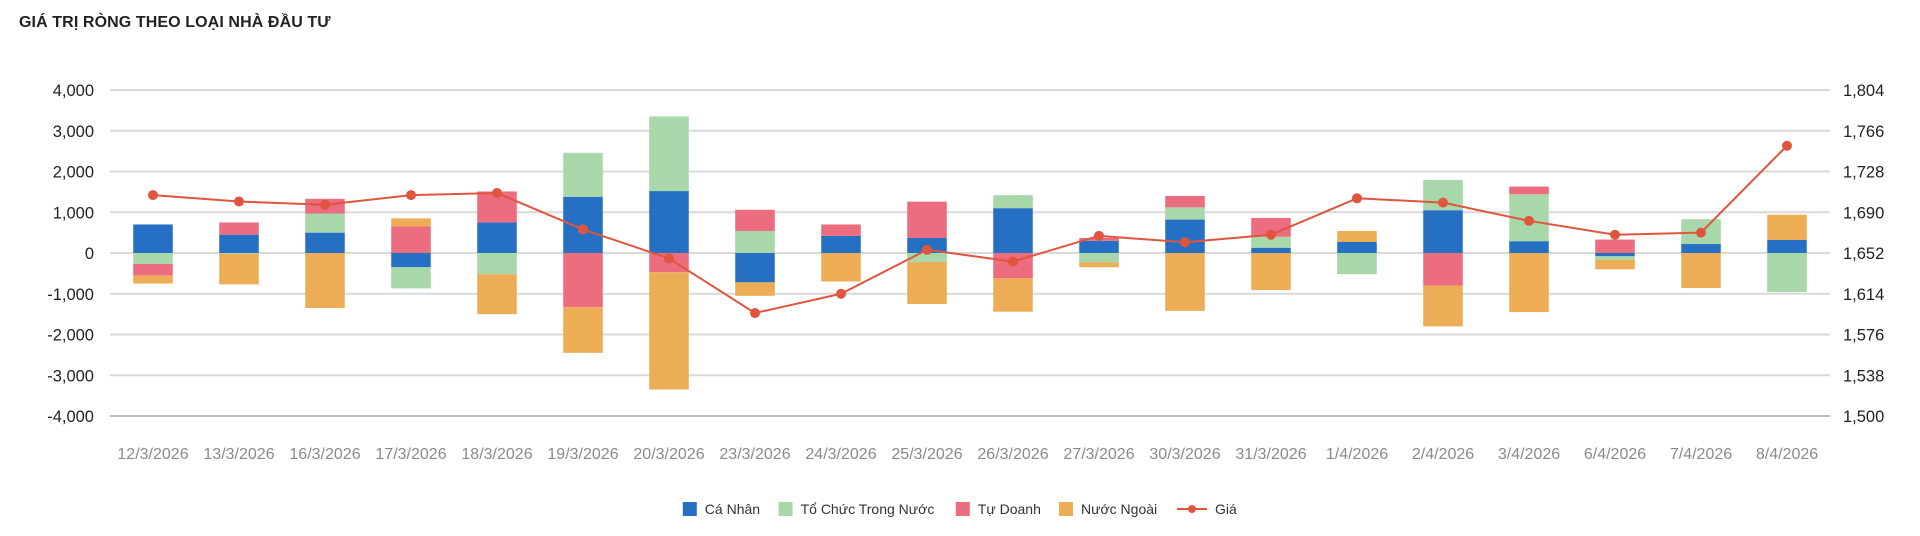 This screenshot has width=1920, height=536. What do you see at coordinates (668, 454) in the screenshot?
I see `x-tick-label: 20/3/2026` at bounding box center [668, 454].